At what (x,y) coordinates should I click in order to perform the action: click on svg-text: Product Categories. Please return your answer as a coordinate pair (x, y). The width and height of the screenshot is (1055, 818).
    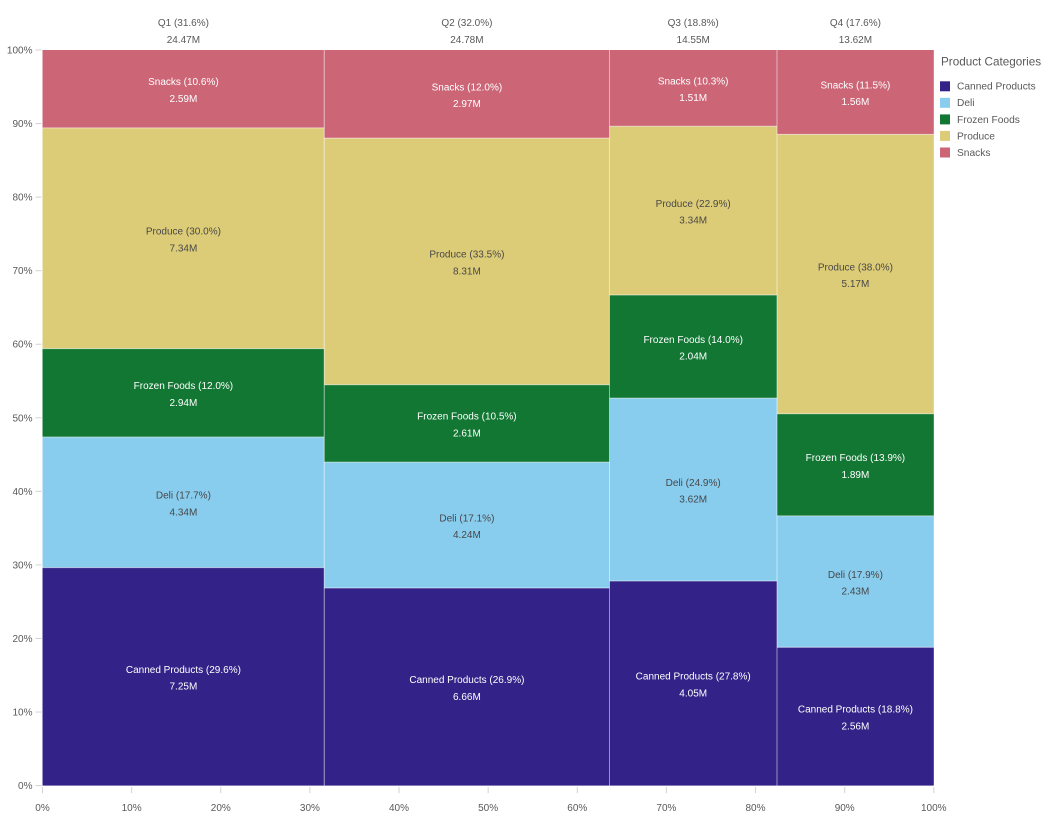
    Looking at the image, I should click on (991, 62).